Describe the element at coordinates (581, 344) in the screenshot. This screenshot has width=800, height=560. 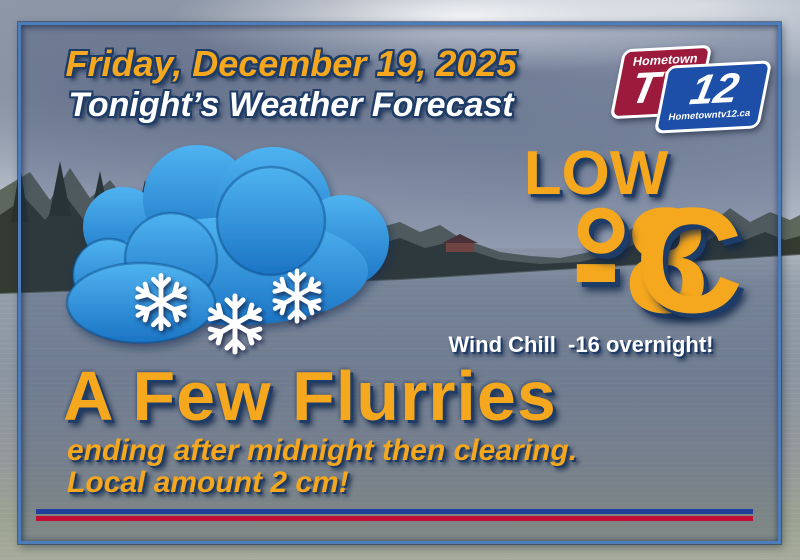
I see `wind-chill-text: Wind Chill -16 overnight!` at that location.